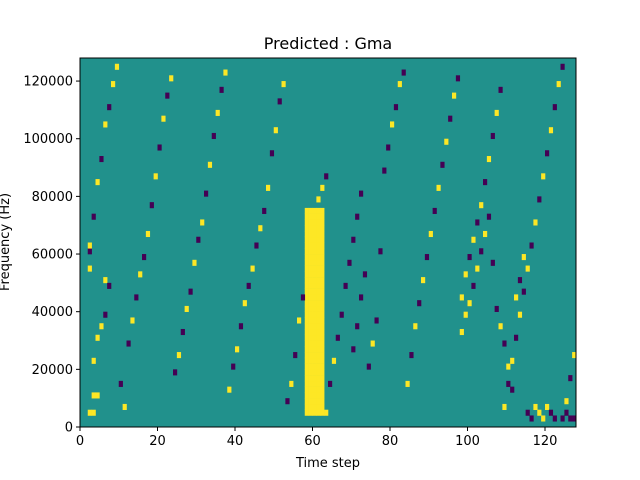 The width and height of the screenshot is (640, 480). I want to click on y-tick-label: 40000, so click(52, 312).